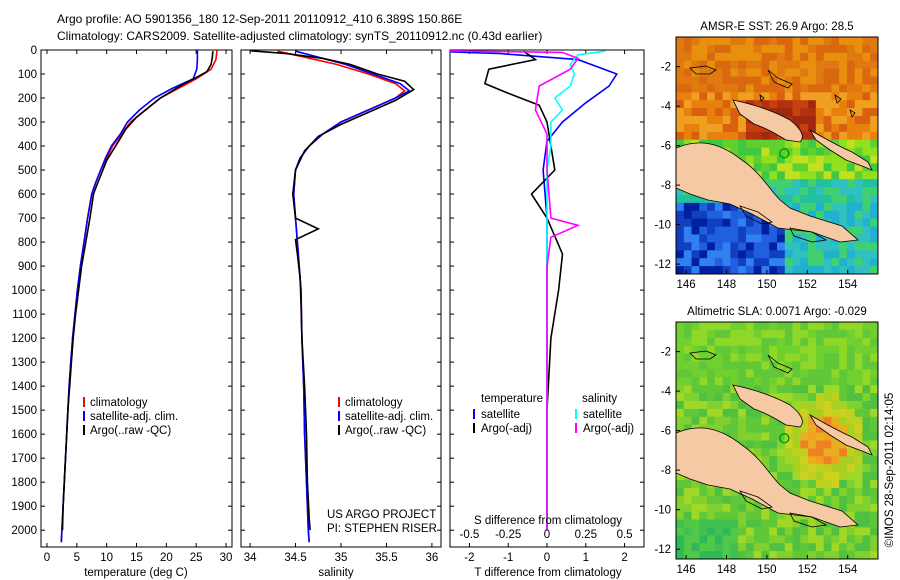  What do you see at coordinates (807, 570) in the screenshot?
I see `map-lon-tick-label: 152` at bounding box center [807, 570].